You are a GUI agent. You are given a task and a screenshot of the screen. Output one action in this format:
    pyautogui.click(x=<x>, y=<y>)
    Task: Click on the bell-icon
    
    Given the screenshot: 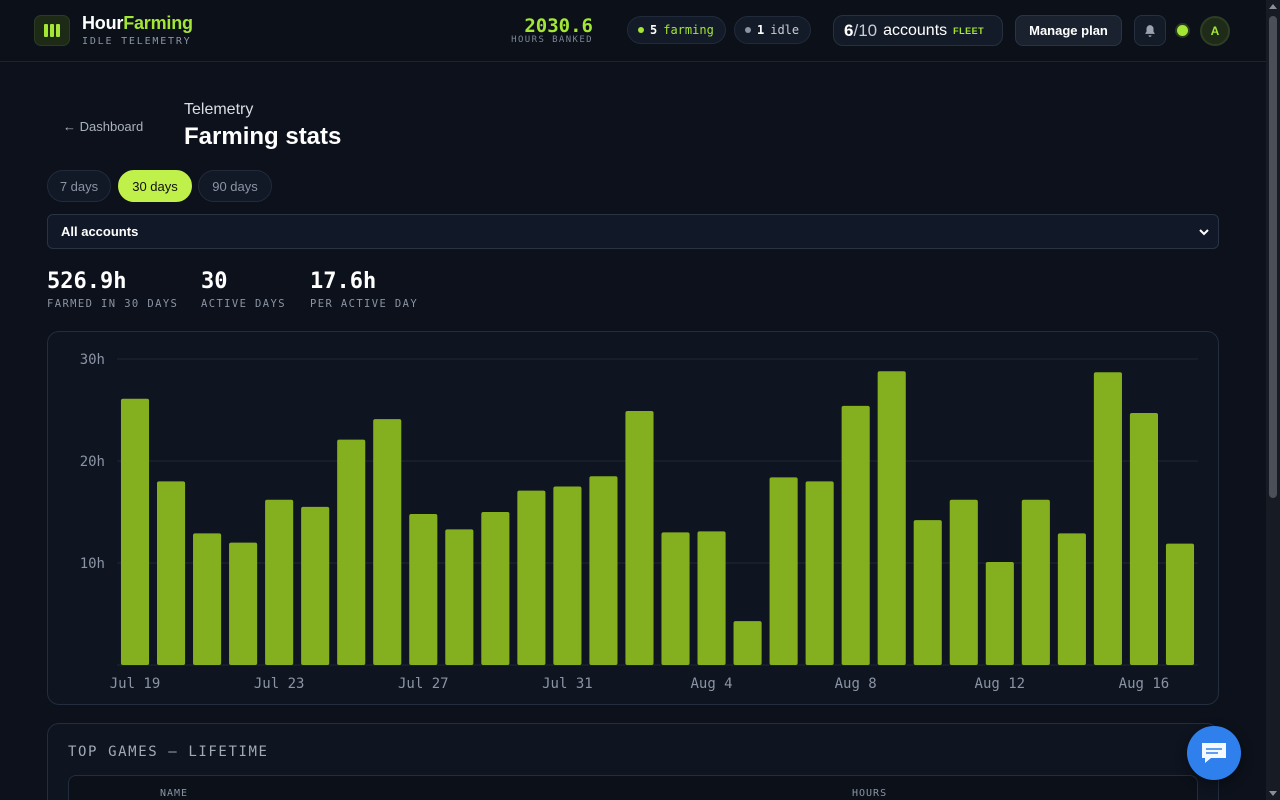 What is the action you would take?
    pyautogui.click(x=1150, y=30)
    